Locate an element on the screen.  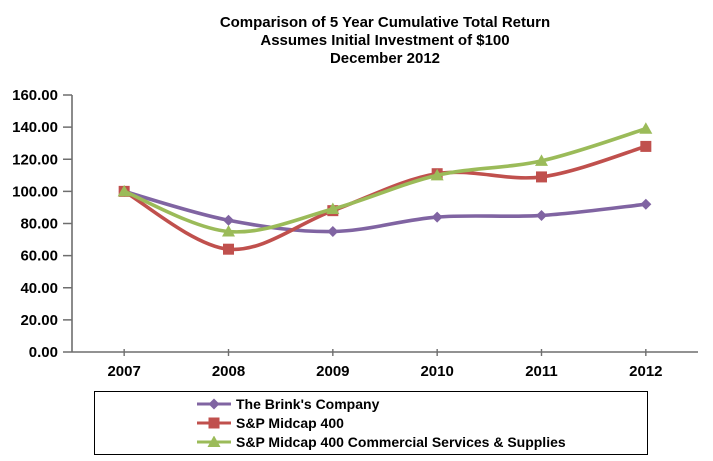
series-line is located at coordinates (385, 211).